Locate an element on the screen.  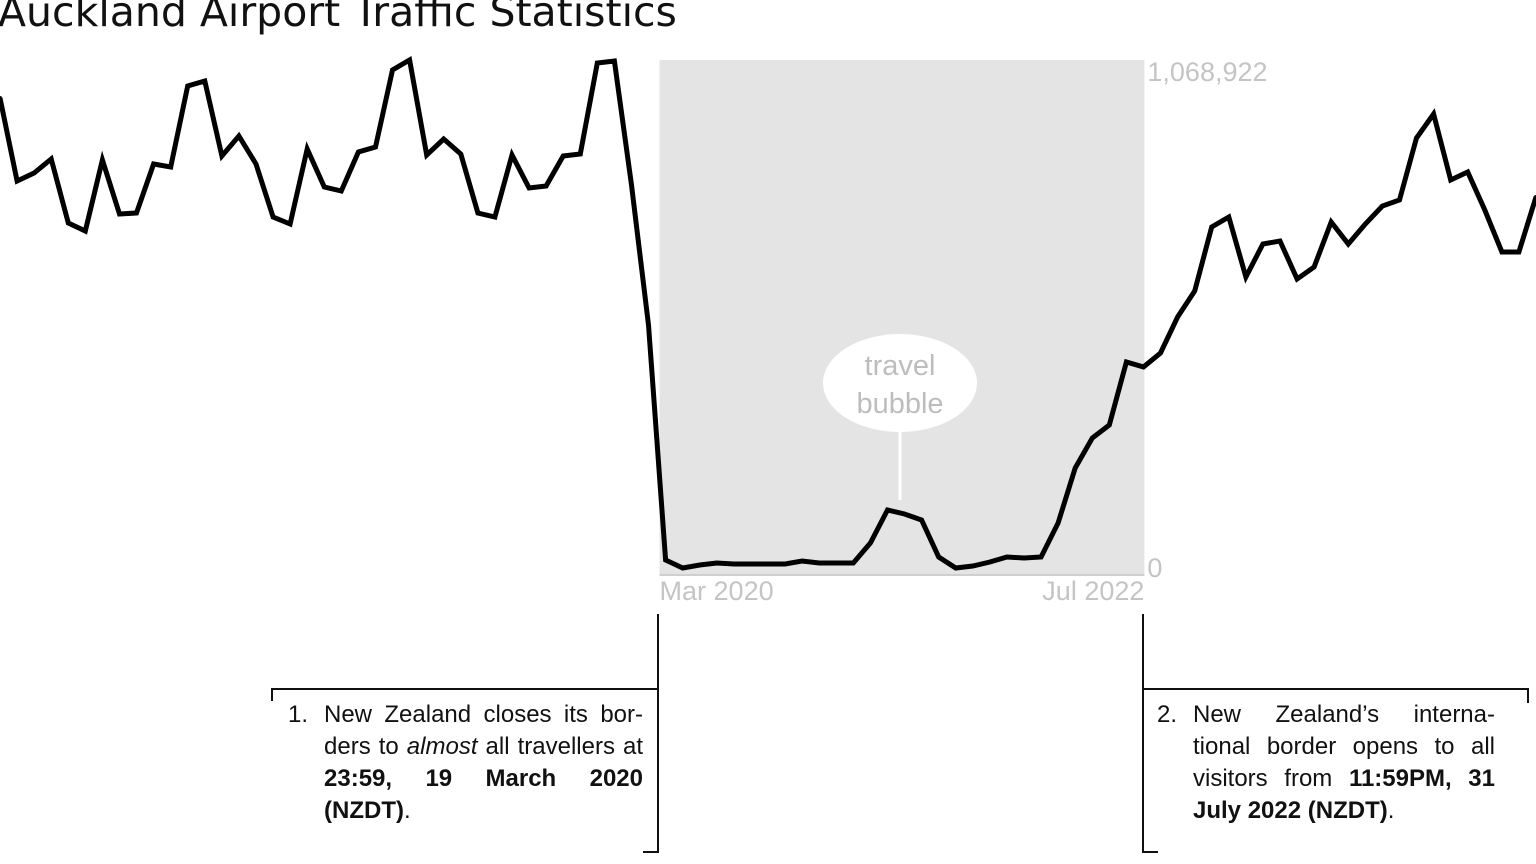
annotation-text: New Zealand closes its bor-ders to is located at coordinates (483, 730).